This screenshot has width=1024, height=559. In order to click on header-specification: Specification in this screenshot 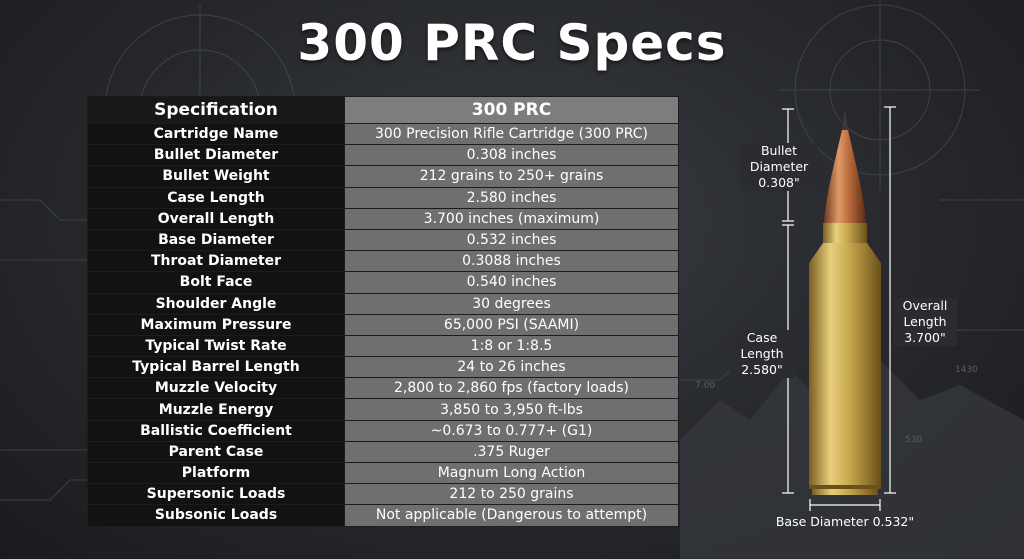, I will do `click(216, 110)`.